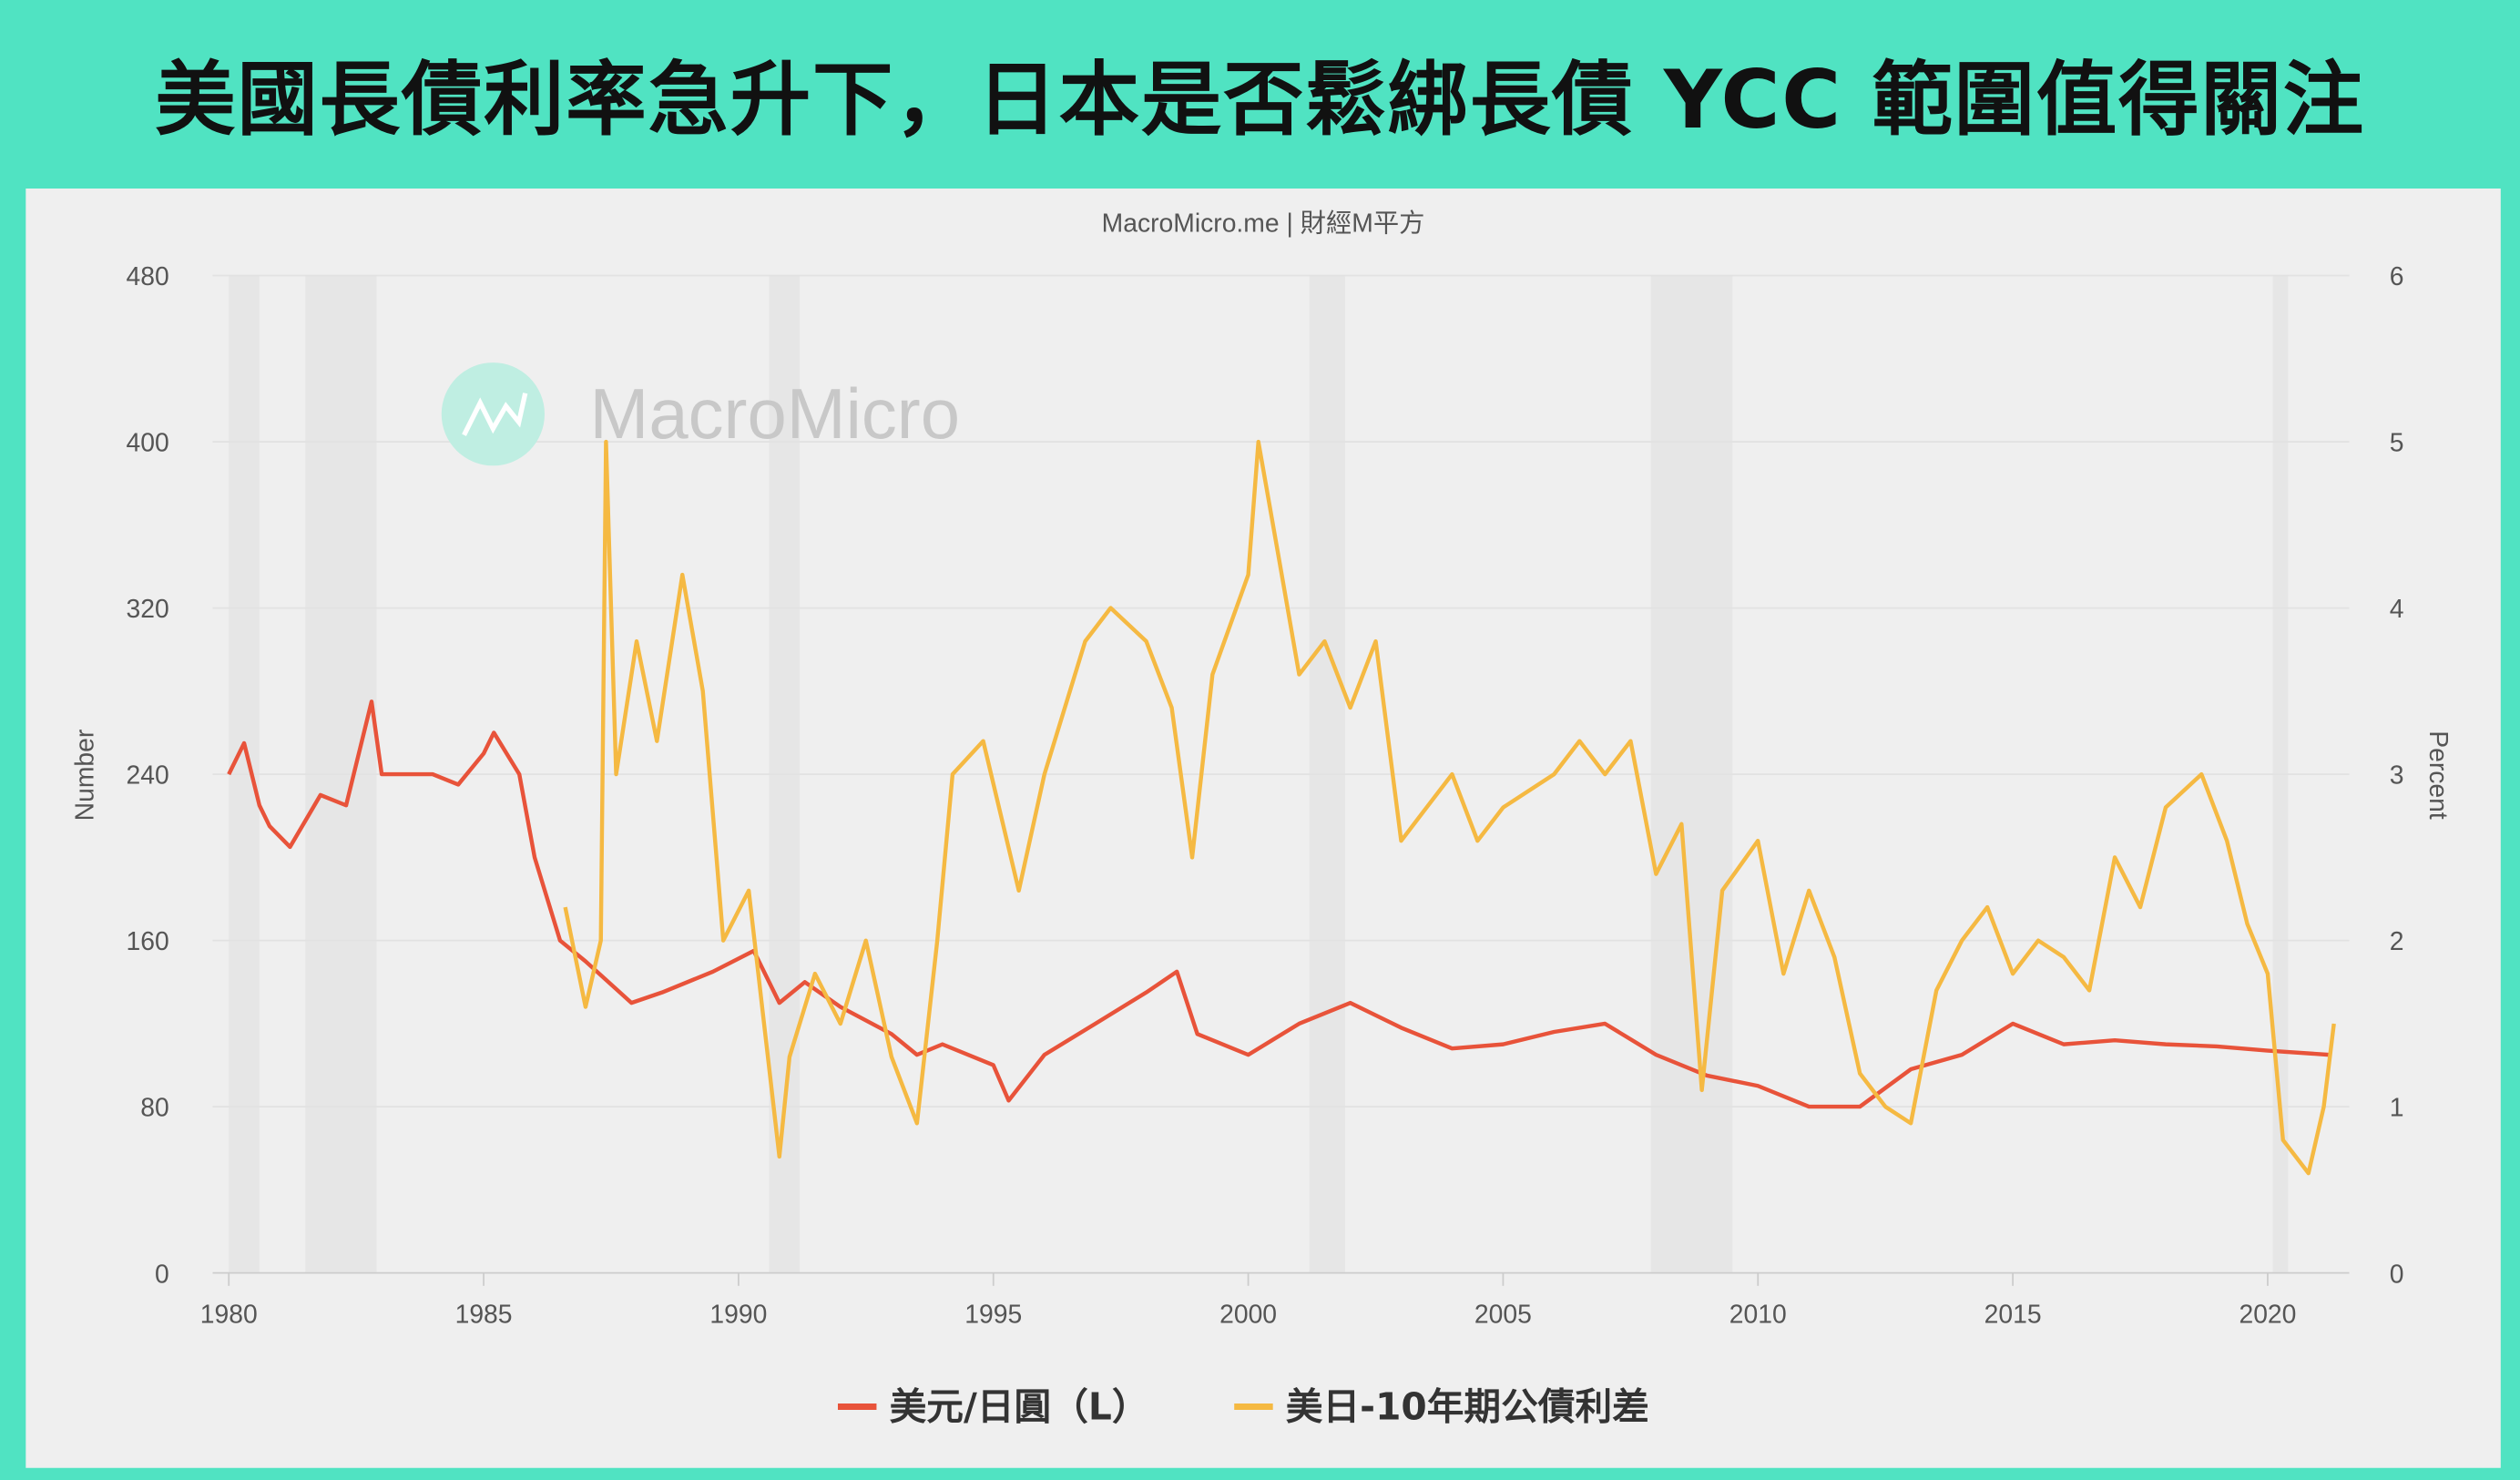 This screenshot has width=2520, height=1480. What do you see at coordinates (162, 1273) in the screenshot?
I see `left-tick-label: 0` at bounding box center [162, 1273].